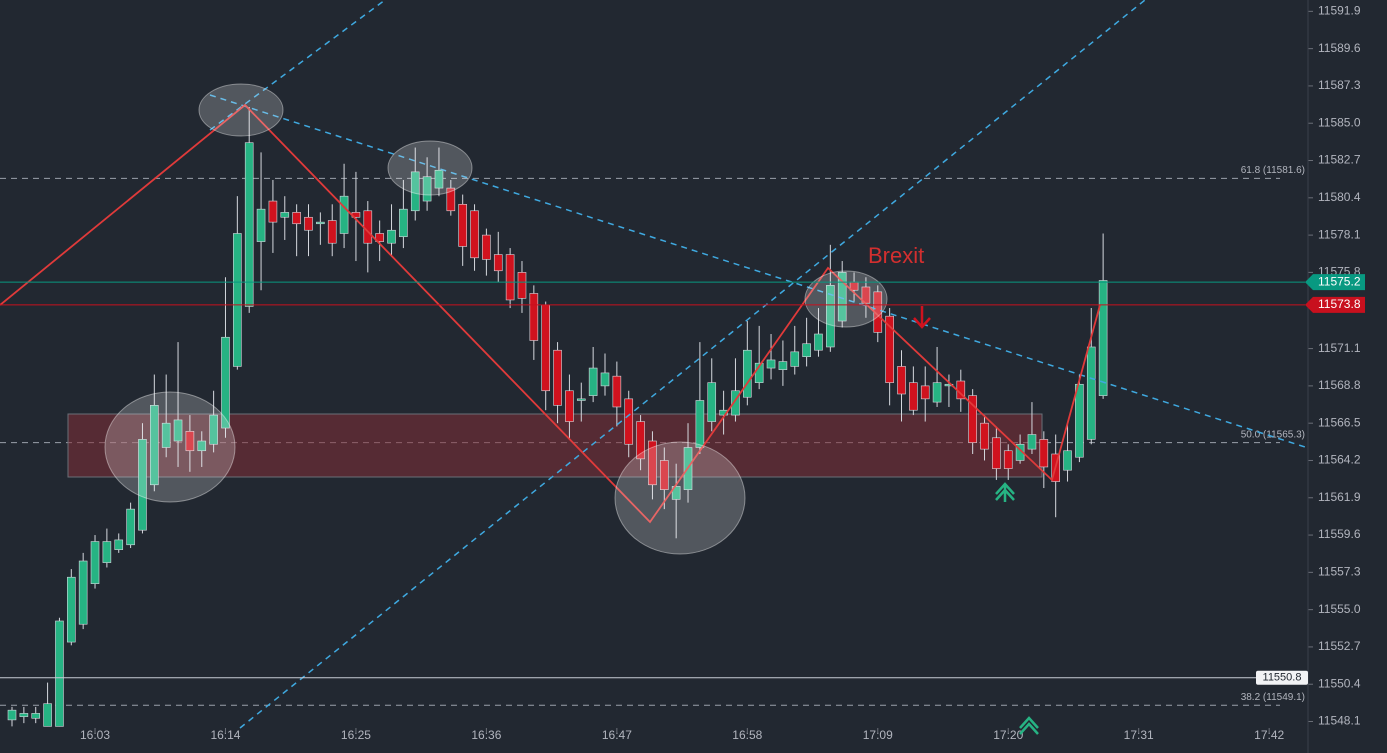 The image size is (1387, 753). Describe the element at coordinates (1269, 735) in the screenshot. I see `x-tick-label: 17:42` at that location.